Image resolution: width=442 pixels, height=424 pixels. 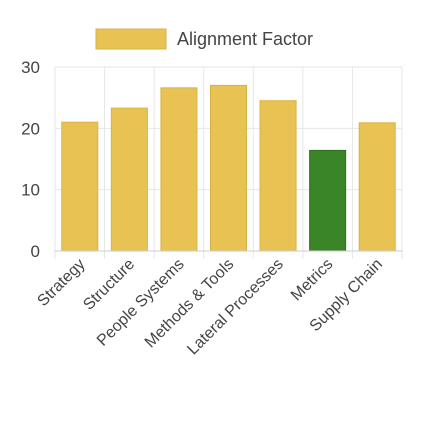 I want to click on x-tick-label: Metrics, so click(x=312, y=280).